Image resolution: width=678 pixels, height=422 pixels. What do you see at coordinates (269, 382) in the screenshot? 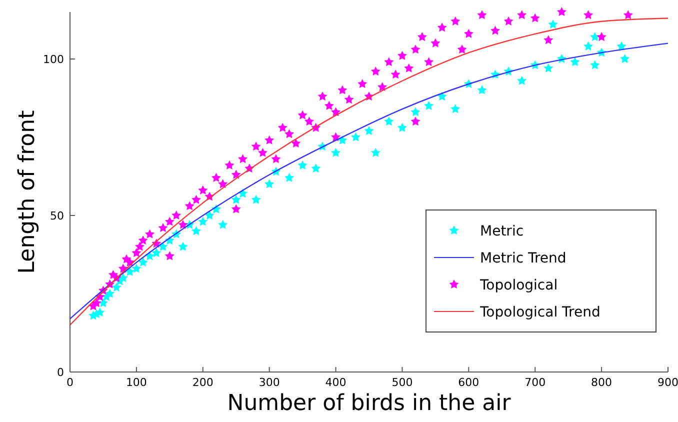
I see `x-tick-label: 300` at bounding box center [269, 382].